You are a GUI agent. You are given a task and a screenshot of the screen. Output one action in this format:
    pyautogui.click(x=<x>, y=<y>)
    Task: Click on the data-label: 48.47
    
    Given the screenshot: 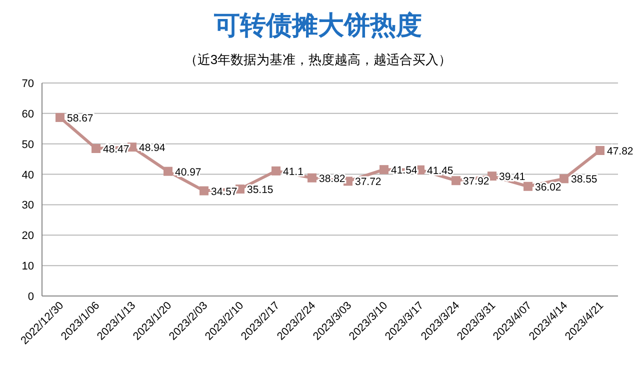 What is the action you would take?
    pyautogui.click(x=116, y=150)
    